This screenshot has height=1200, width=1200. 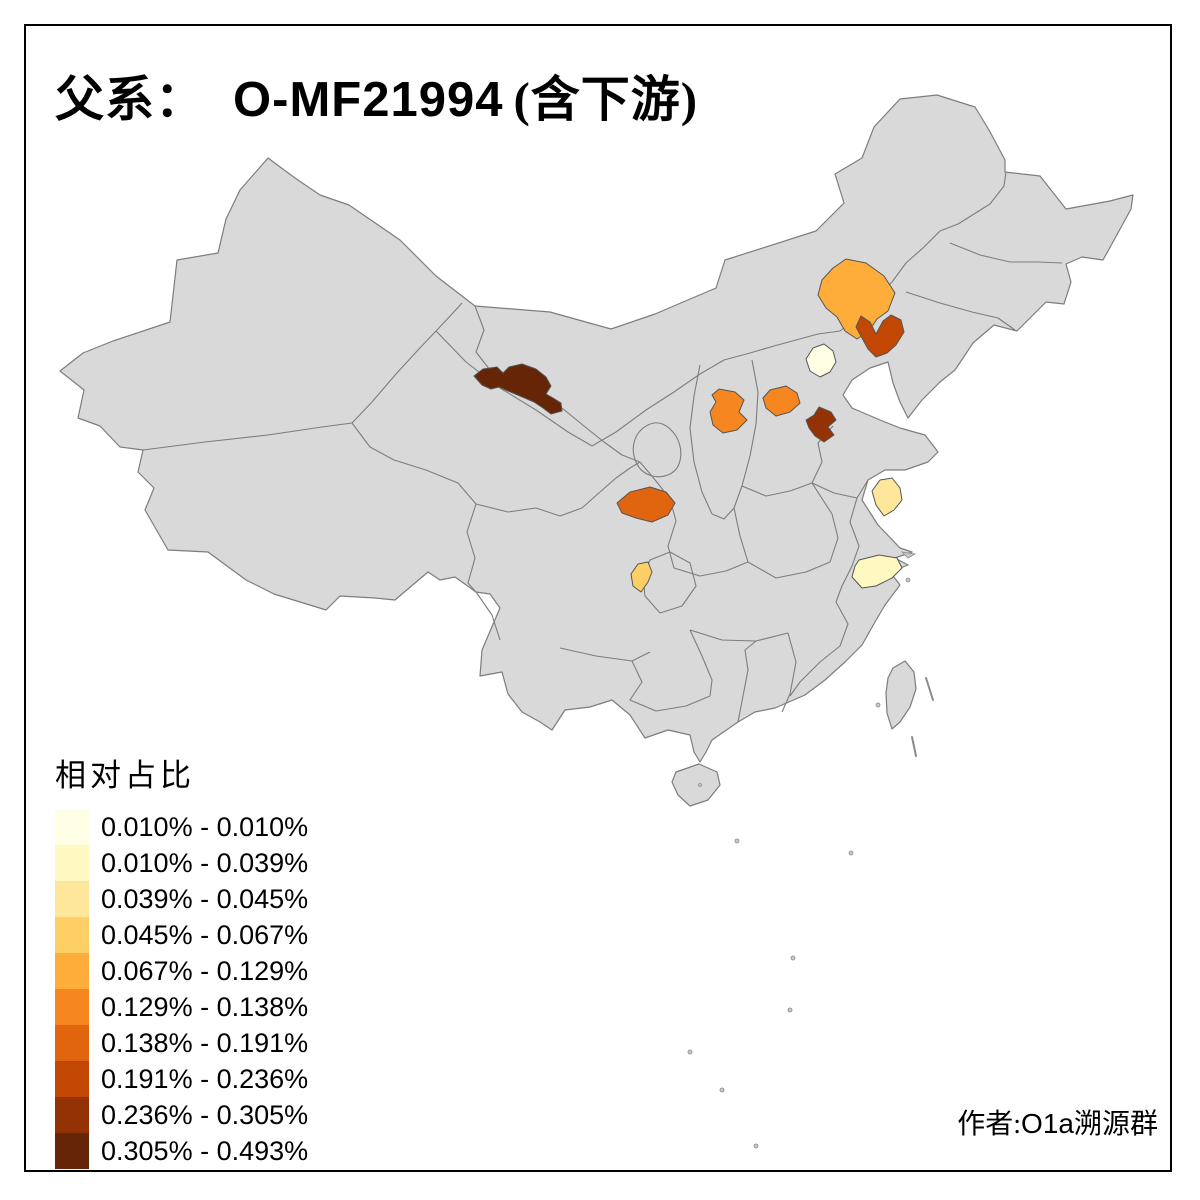 I want to click on legend-label: 0.045% - 0.067%, so click(x=205, y=935).